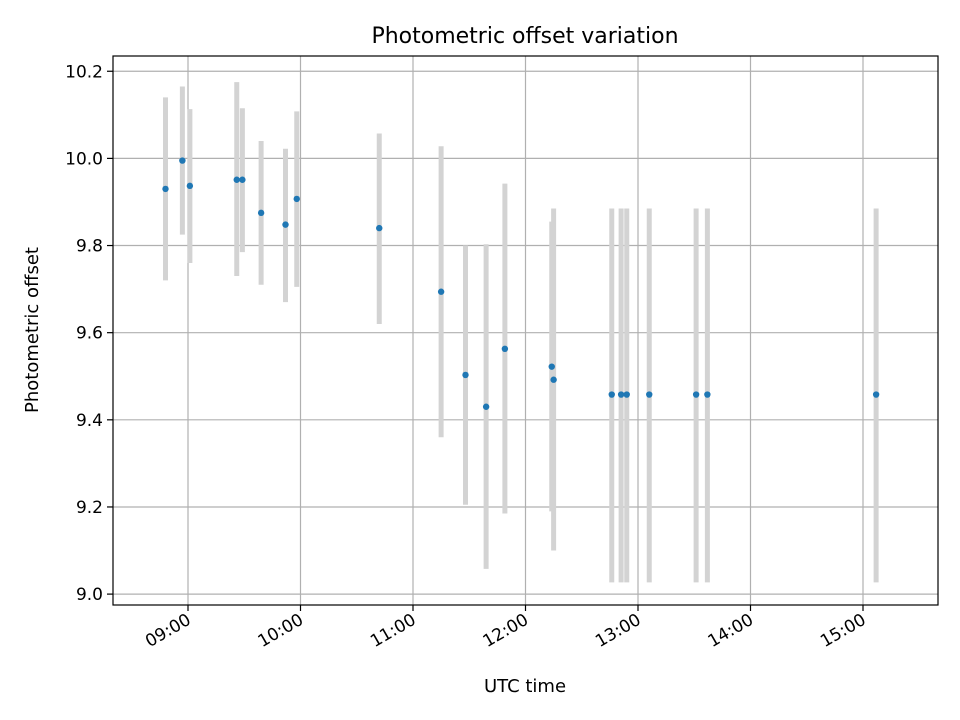 This screenshot has width=960, height=720. What do you see at coordinates (89, 595) in the screenshot?
I see `y-tick-label: 9.0` at bounding box center [89, 595].